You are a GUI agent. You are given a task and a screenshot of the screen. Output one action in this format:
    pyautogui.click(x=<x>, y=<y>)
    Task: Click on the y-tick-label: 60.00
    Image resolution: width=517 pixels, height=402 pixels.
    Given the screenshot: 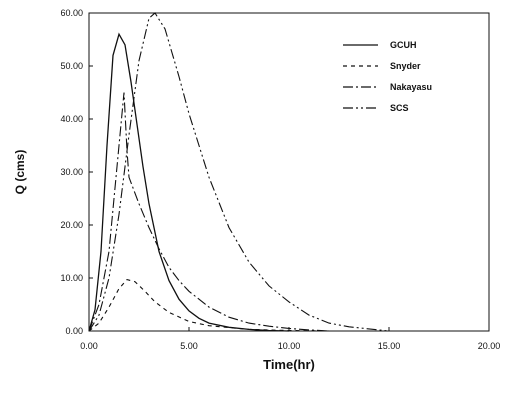 What is the action you would take?
    pyautogui.click(x=71, y=13)
    